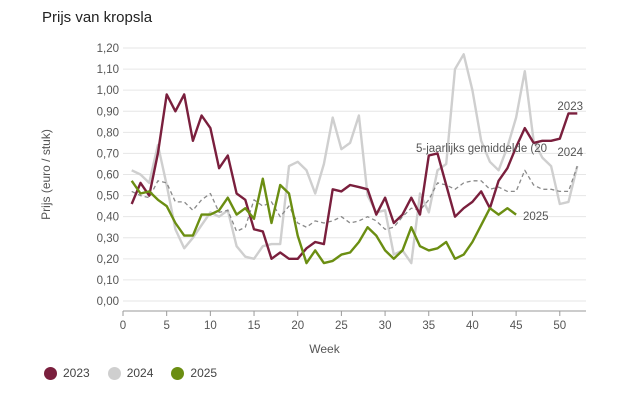 The height and width of the screenshot is (417, 626). What do you see at coordinates (428, 326) in the screenshot?
I see `x-tick-label: 35` at bounding box center [428, 326].